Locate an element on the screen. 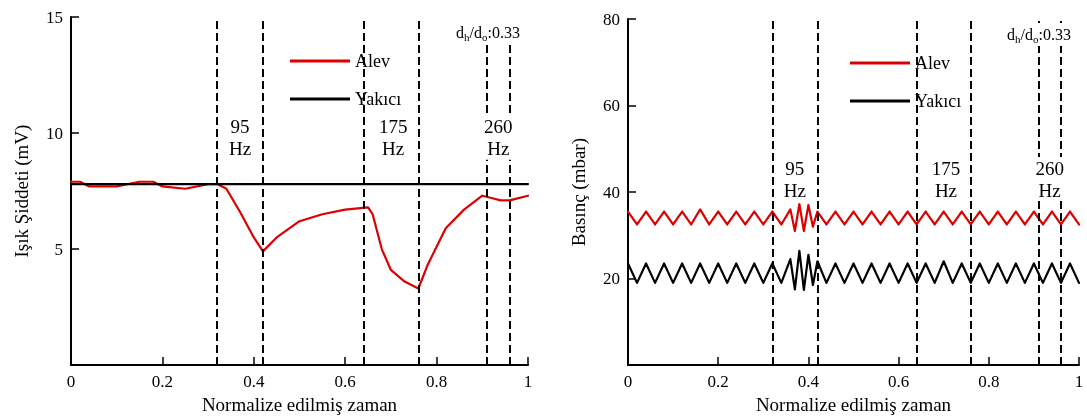  y-axis-title: Basınç (mbar) is located at coordinates (579, 192).